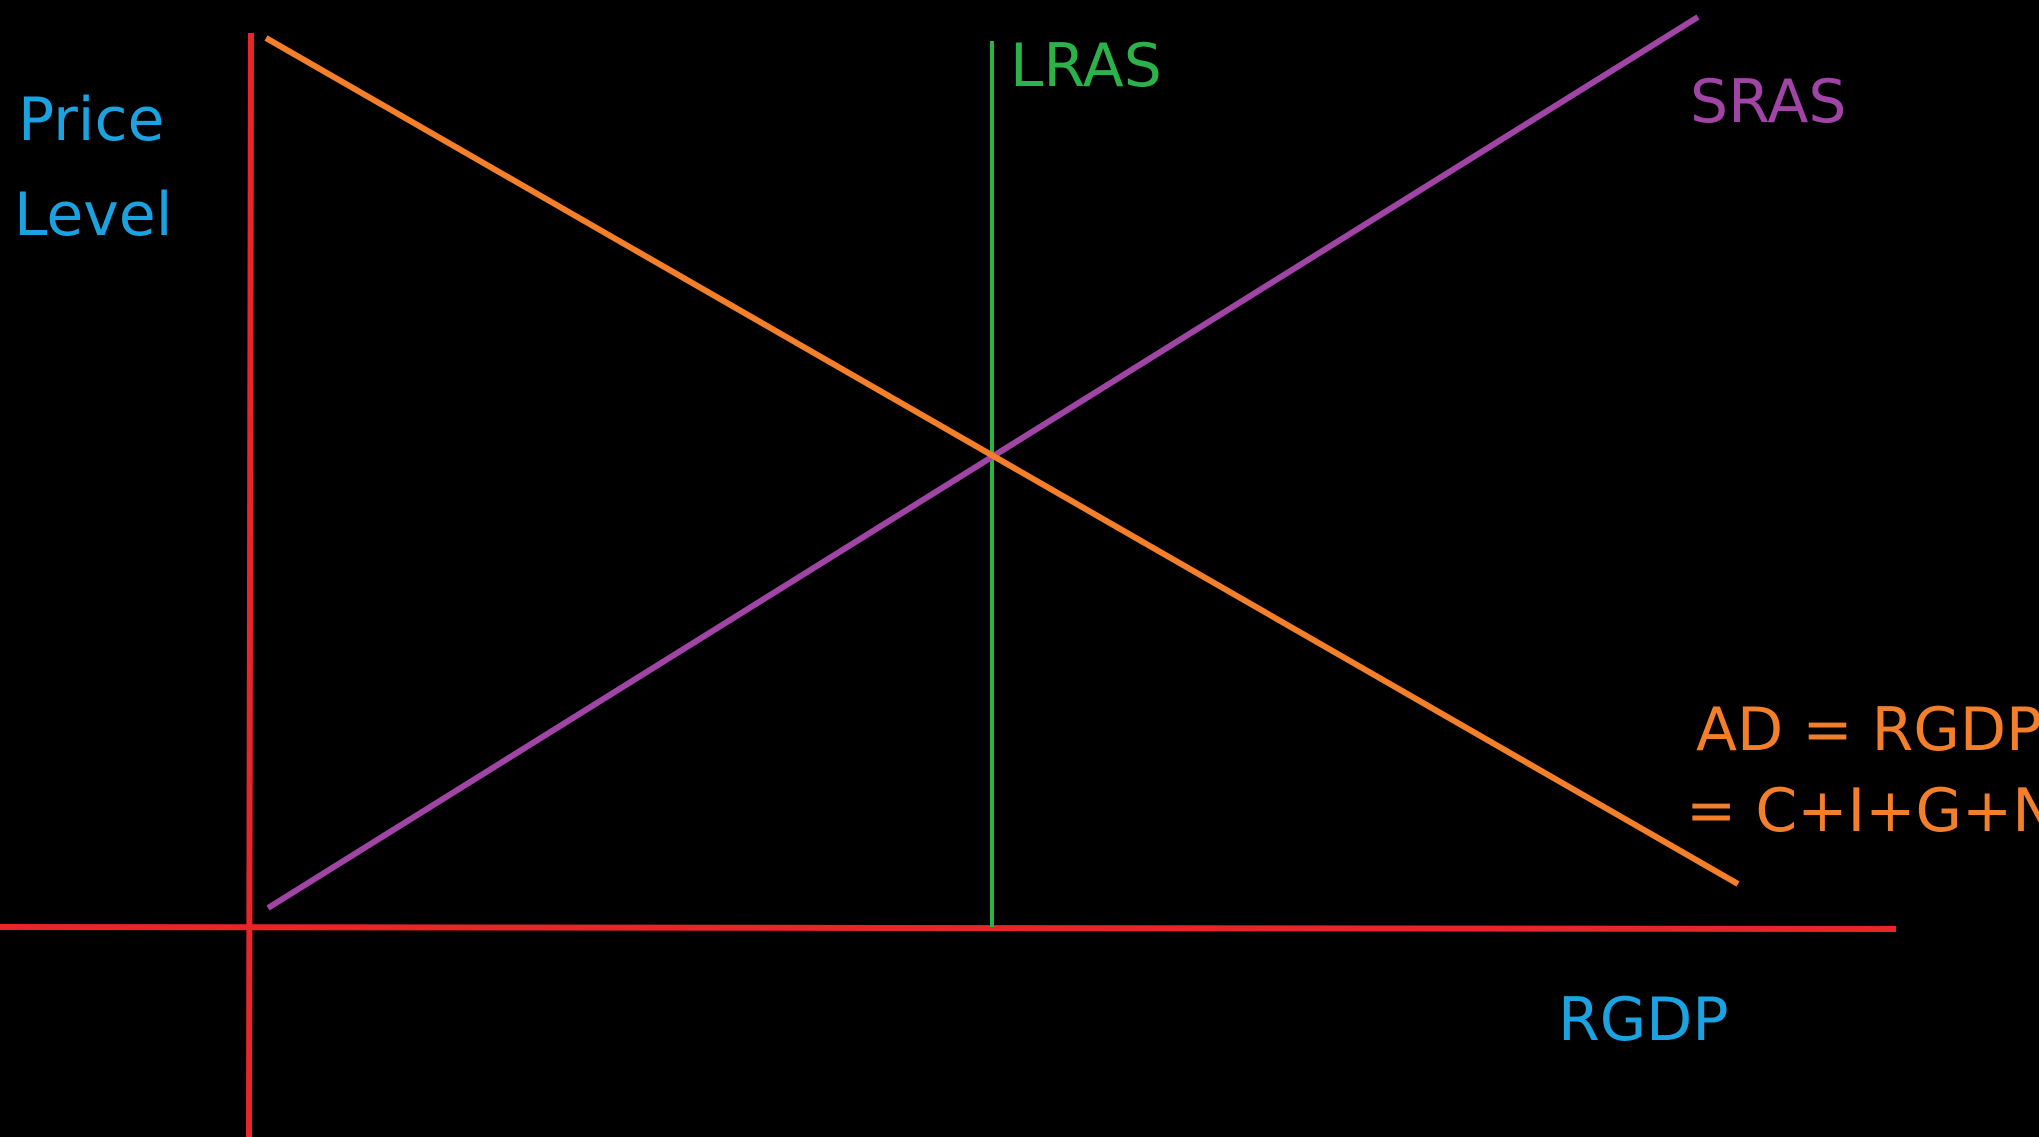 The width and height of the screenshot is (2039, 1137). What do you see at coordinates (948, 928) in the screenshot?
I see `x-axis` at bounding box center [948, 928].